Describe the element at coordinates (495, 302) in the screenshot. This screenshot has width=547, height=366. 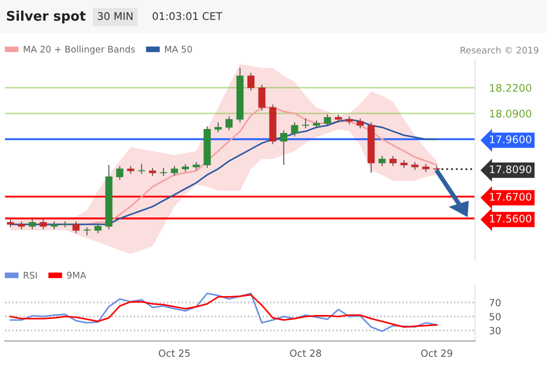
I see `y-tick-label: 70` at that location.